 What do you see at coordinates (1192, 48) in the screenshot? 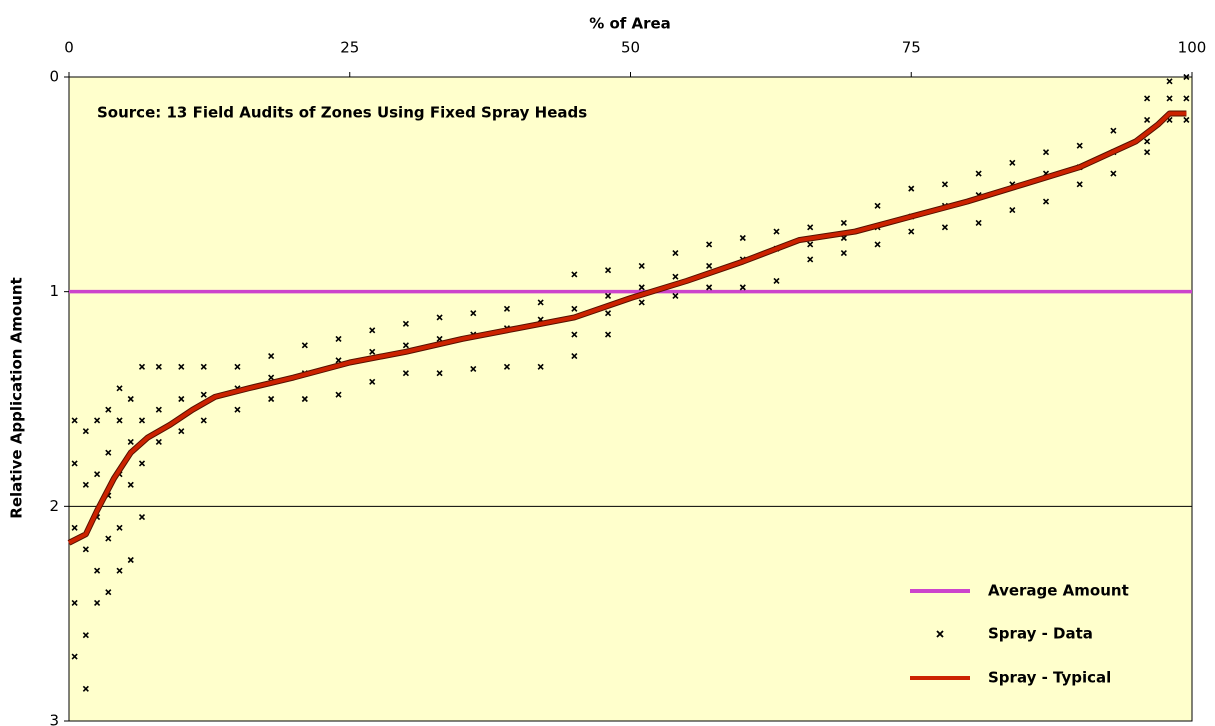
I see `x-tick-label: 100` at bounding box center [1192, 48].